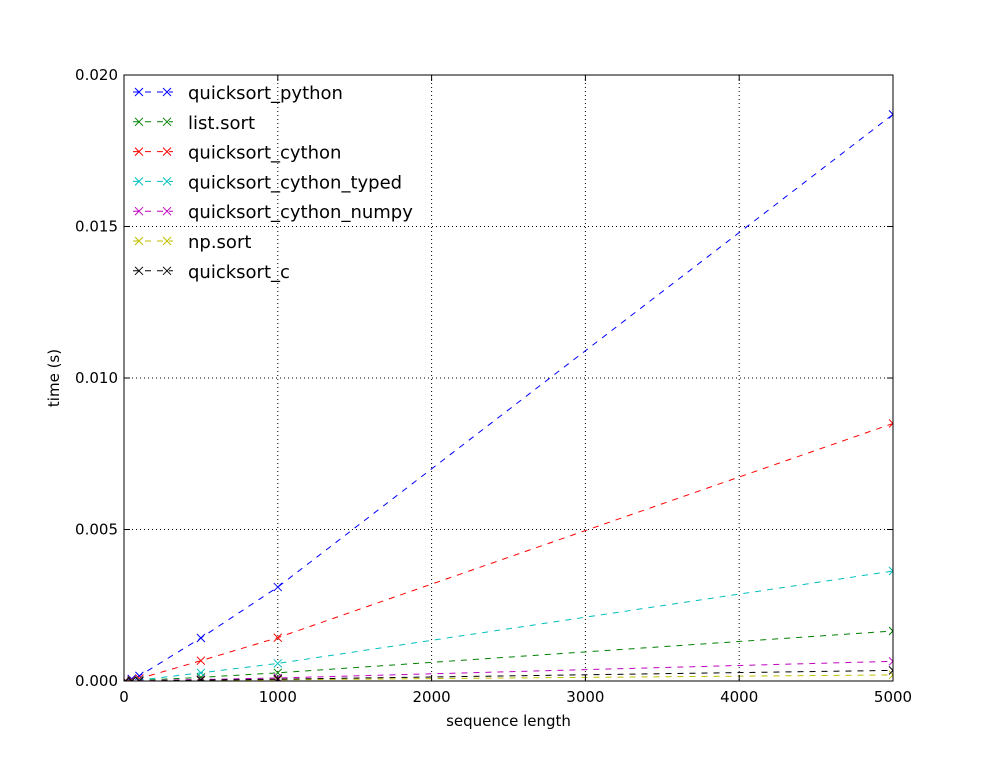  Describe the element at coordinates (96, 227) in the screenshot. I see `y-tick-label: 0.015` at that location.